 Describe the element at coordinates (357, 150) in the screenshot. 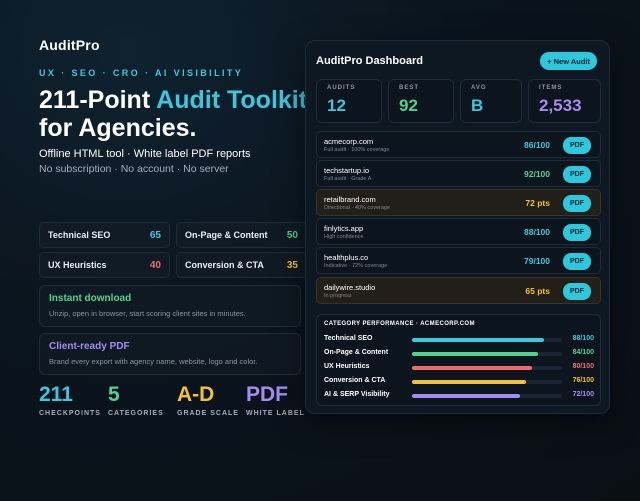

I see `audit-meta: Full audit · 100% coverage` at that location.